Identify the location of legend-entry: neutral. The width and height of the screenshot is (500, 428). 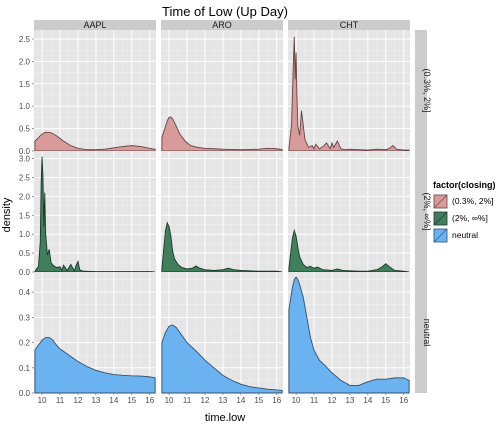
(455, 235).